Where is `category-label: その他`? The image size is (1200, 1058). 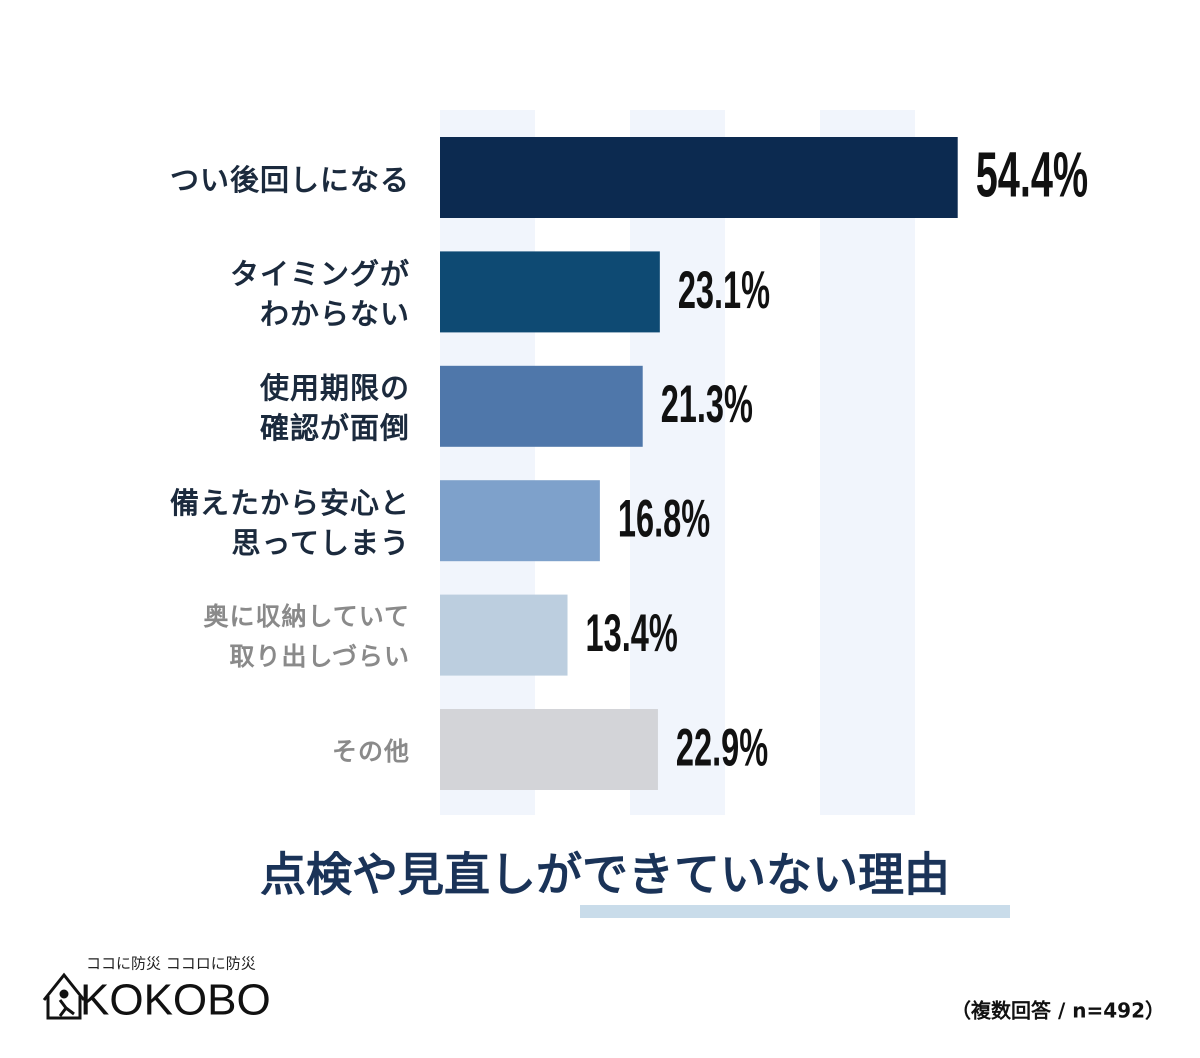 category-label: その他 is located at coordinates (370, 751).